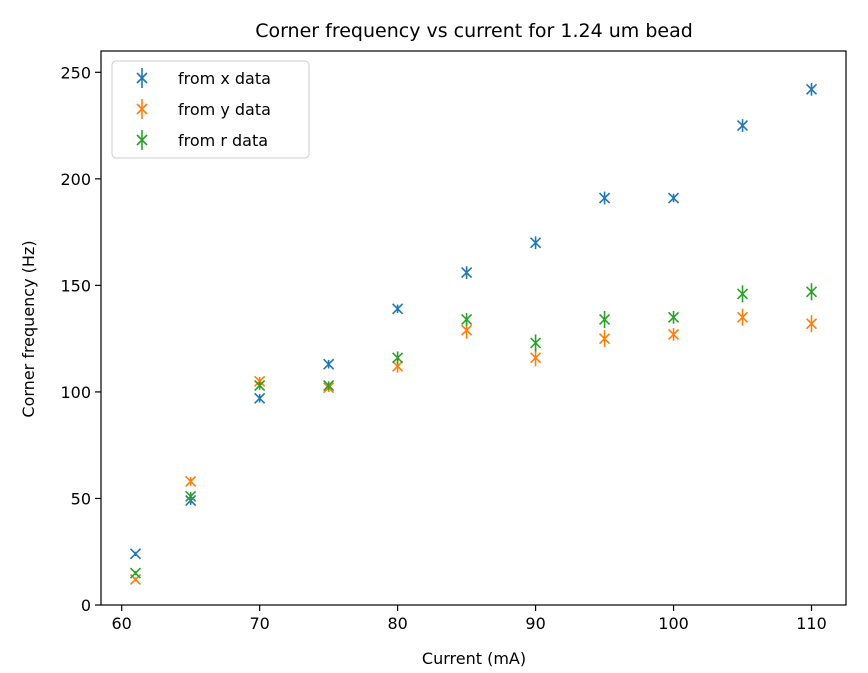 The height and width of the screenshot is (673, 868). I want to click on legend-label: from x data, so click(224, 78).